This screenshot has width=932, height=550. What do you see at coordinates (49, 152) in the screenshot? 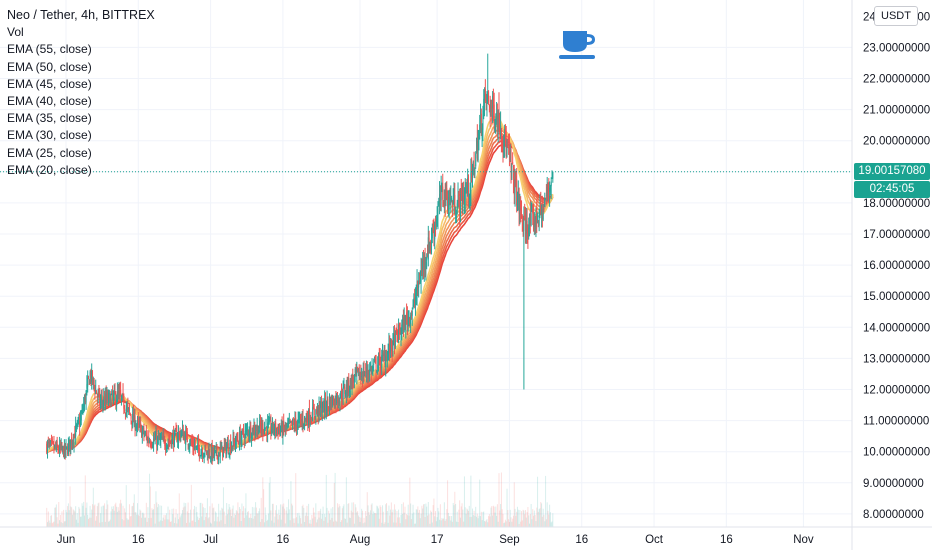
I see `legend-item-ema25: EMA (25, close)` at bounding box center [49, 152].